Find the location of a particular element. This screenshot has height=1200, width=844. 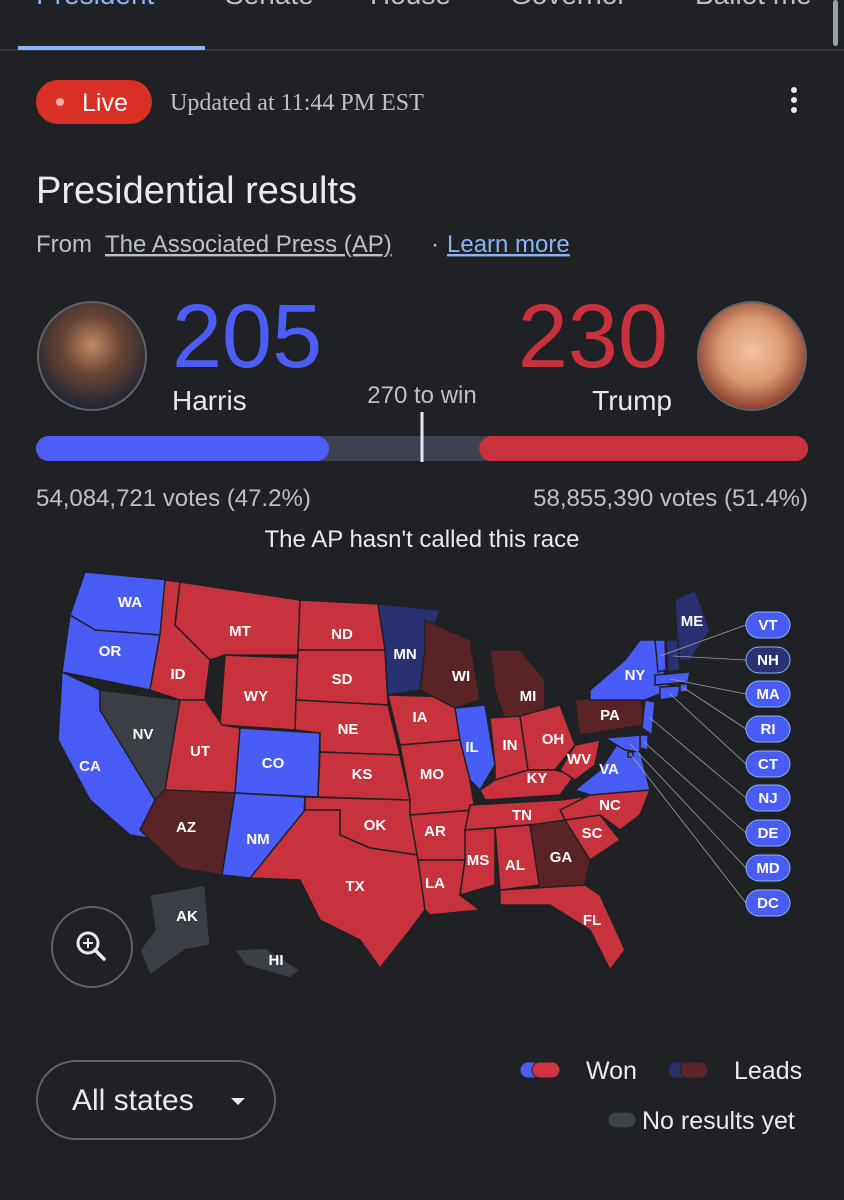

state-label: OR is located at coordinates (110, 651).